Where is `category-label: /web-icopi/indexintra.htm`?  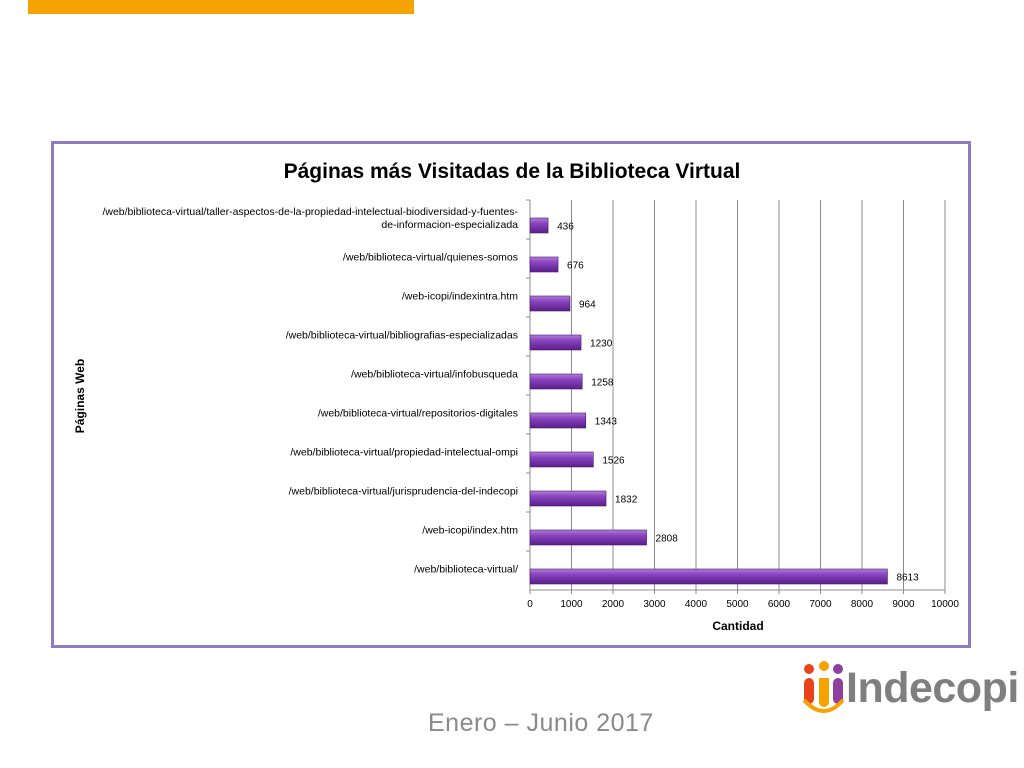
category-label: /web-icopi/indexintra.htm is located at coordinates (460, 297).